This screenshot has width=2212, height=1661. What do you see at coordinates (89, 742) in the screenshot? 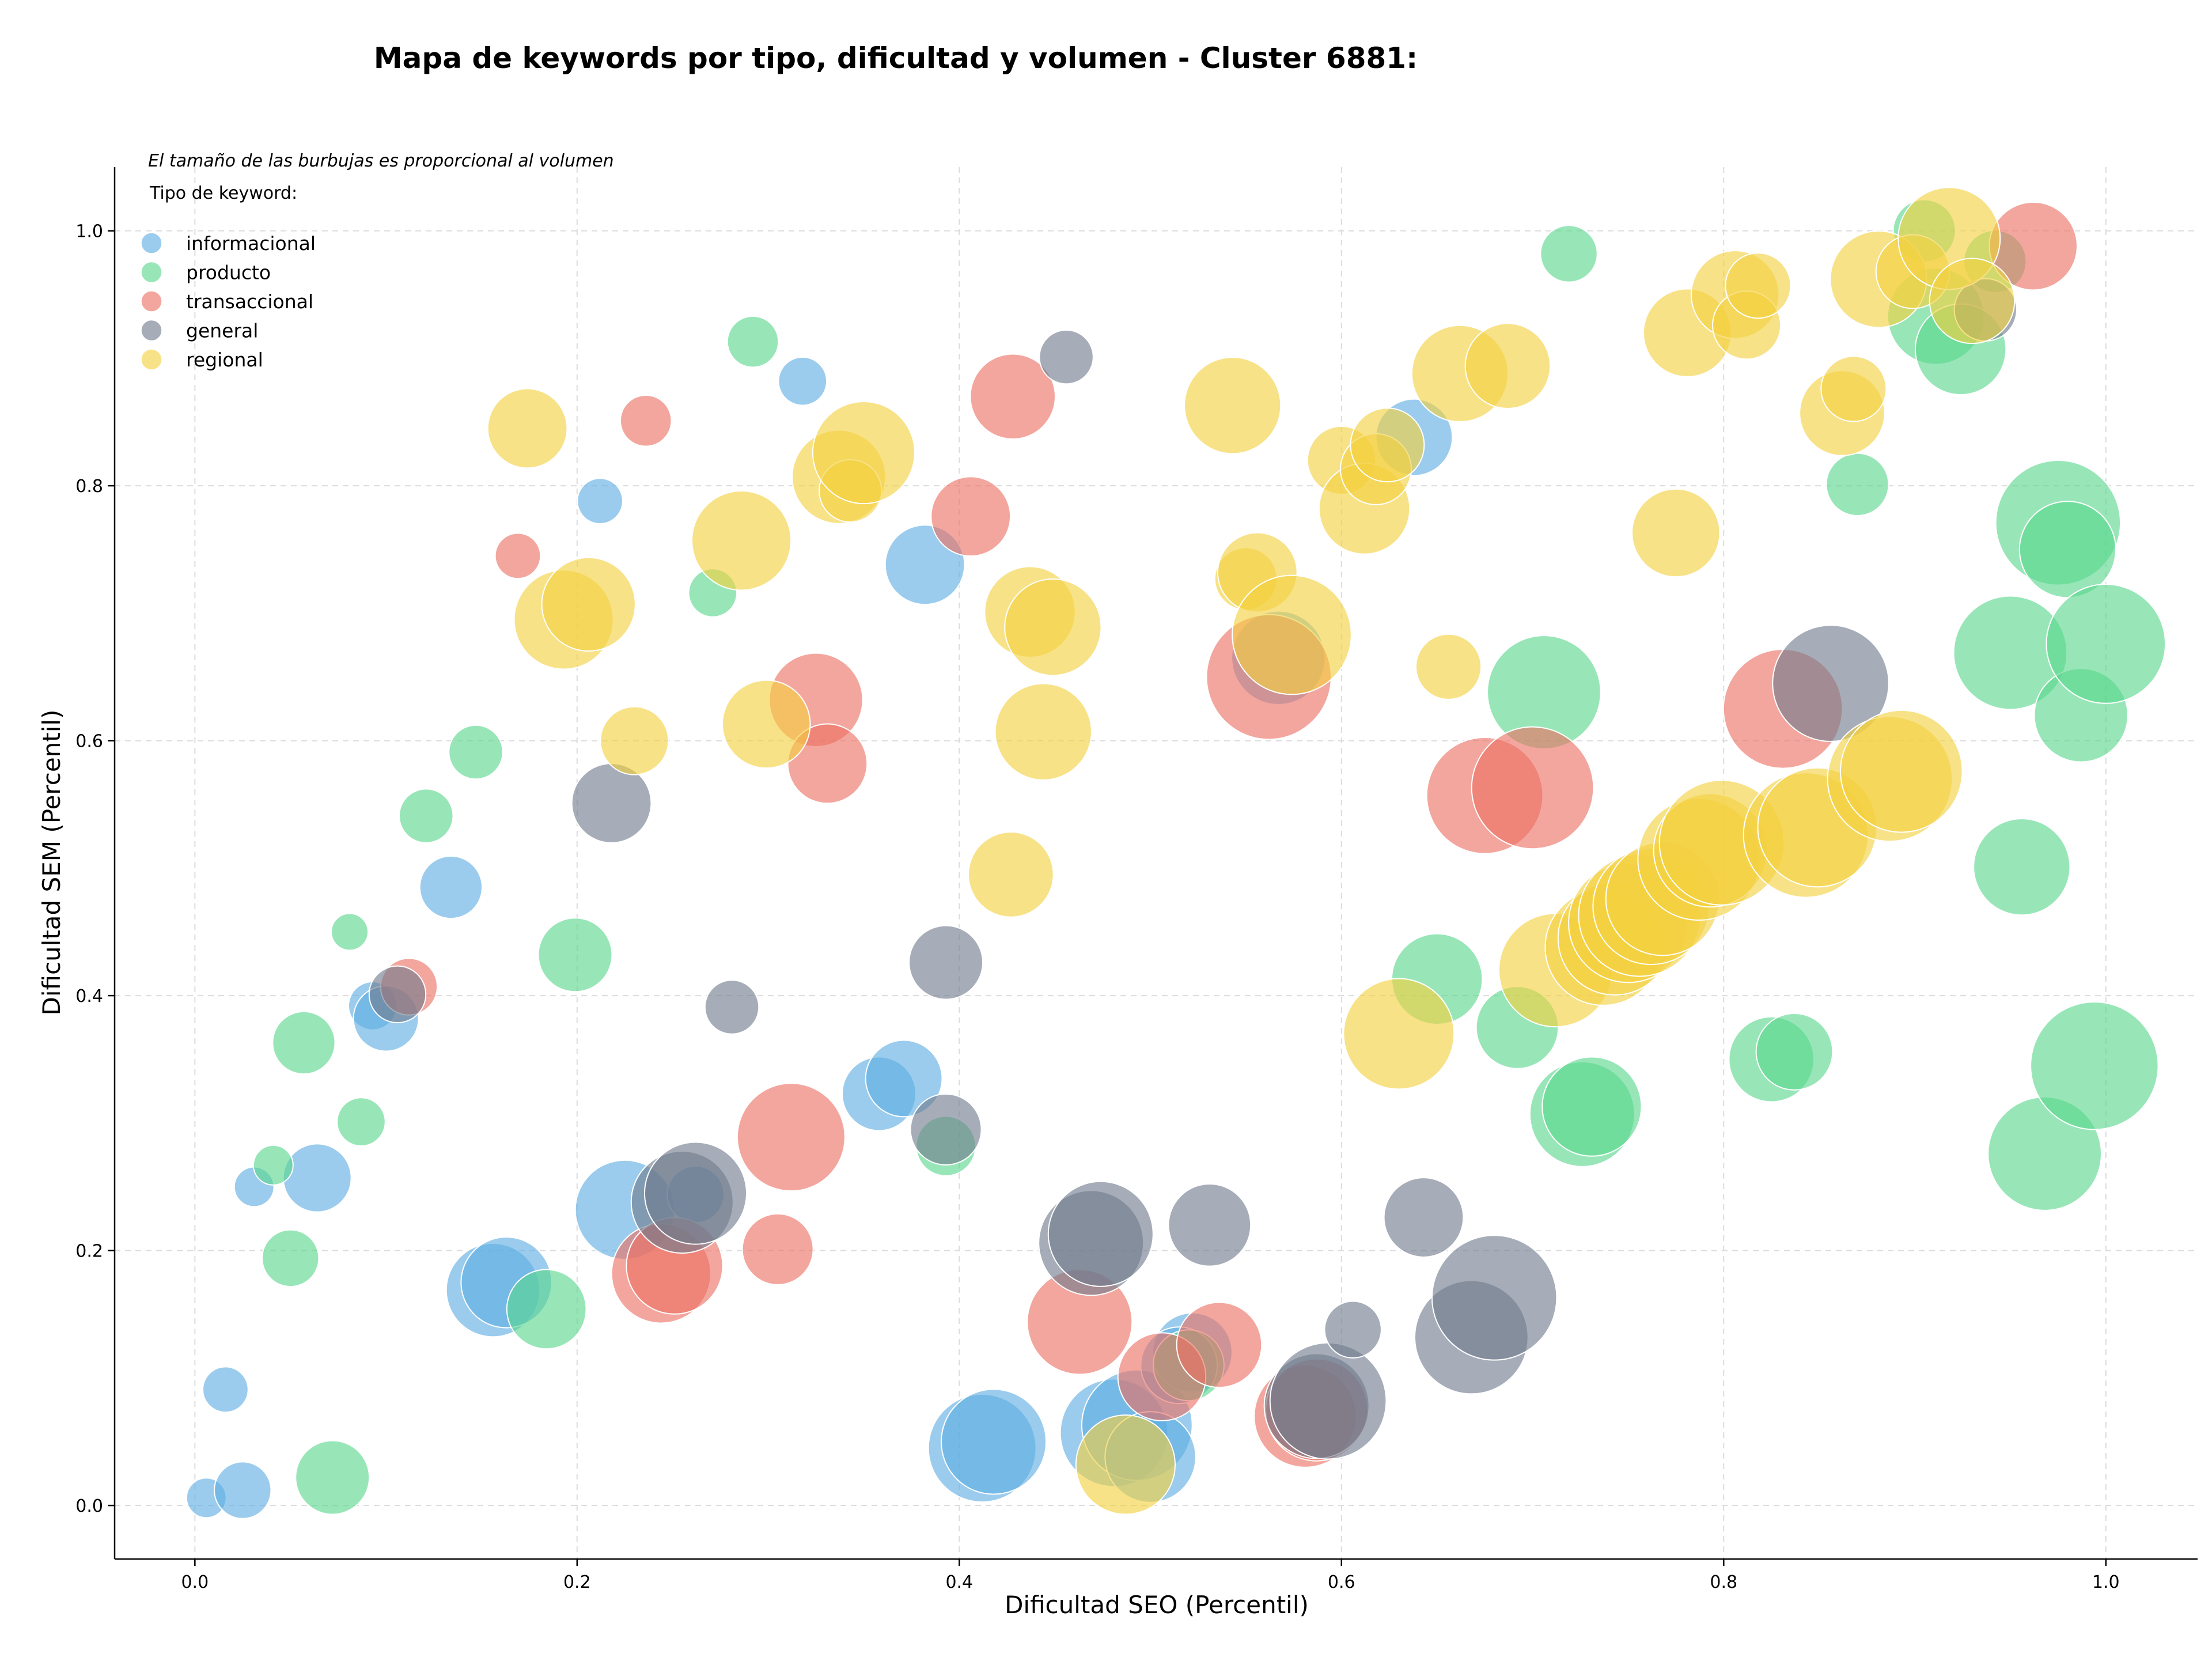
I see `y-tick-label: 0.6` at bounding box center [89, 742].